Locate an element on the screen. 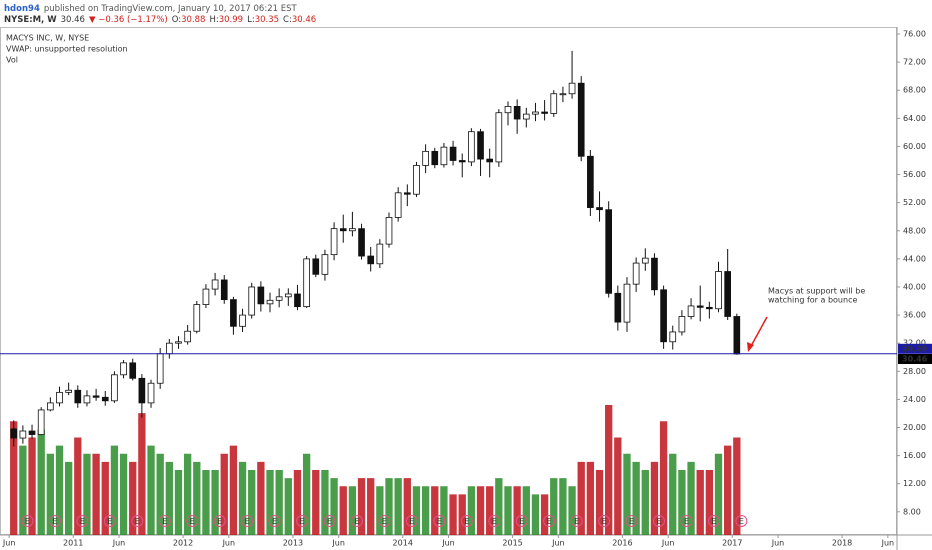 Image resolution: width=932 pixels, height=550 pixels. legend-text: MACYS INC, W, NYSE is located at coordinates (47, 38).